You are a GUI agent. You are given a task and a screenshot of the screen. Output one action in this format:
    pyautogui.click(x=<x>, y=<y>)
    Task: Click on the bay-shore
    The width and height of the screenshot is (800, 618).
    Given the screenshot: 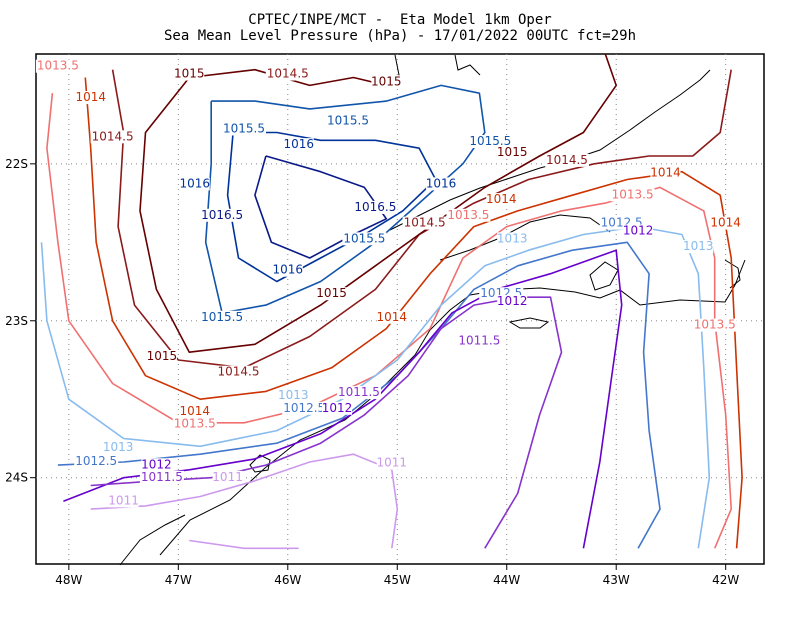 What is the action you would take?
    pyautogui.click(x=525, y=237)
    